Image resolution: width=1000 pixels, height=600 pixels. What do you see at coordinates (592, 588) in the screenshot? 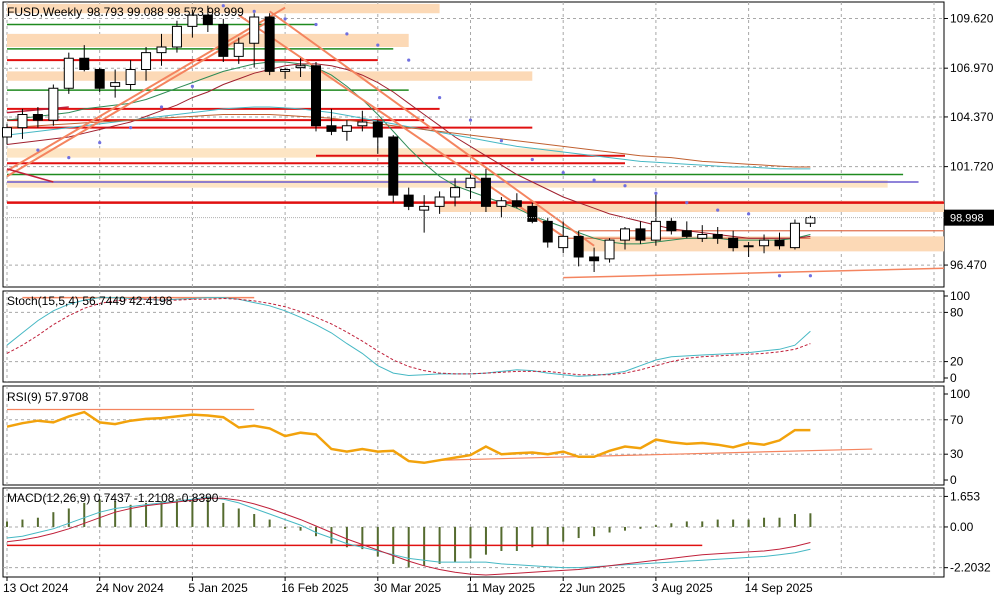
I see `x-tick-label: 22 Jun 2025` at bounding box center [592, 588].